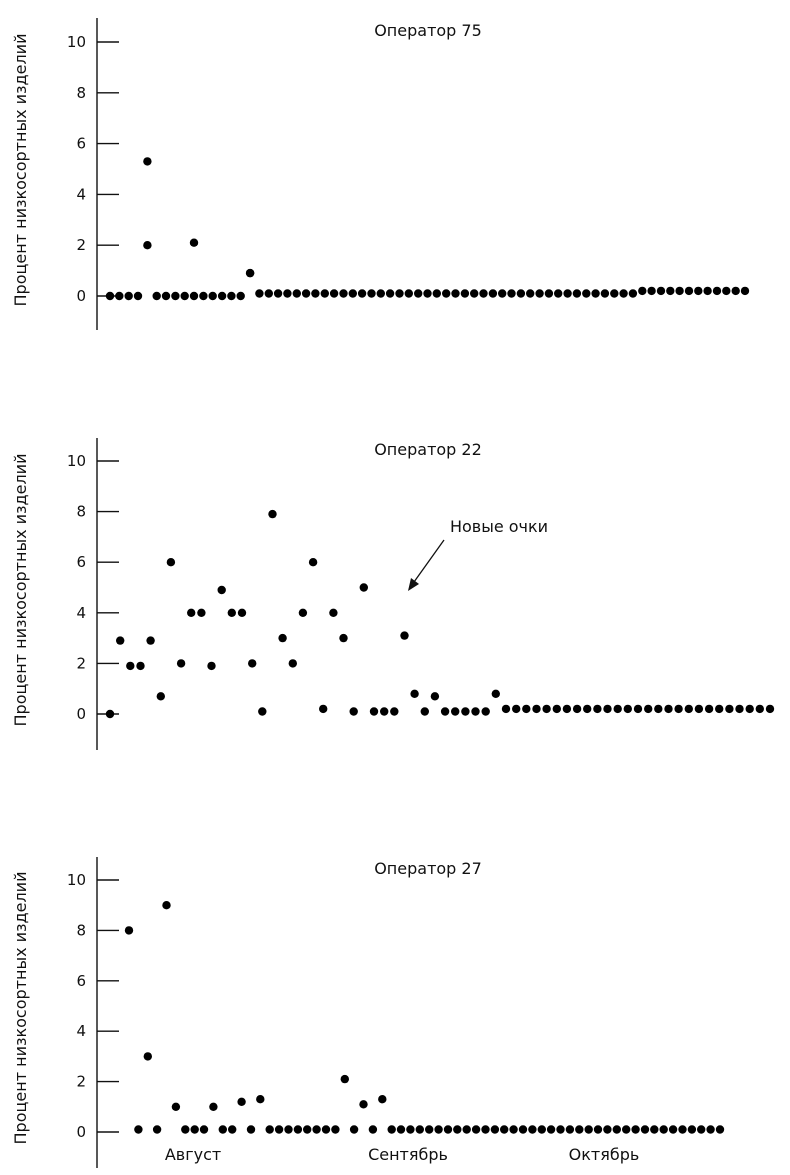 Image resolution: width=790 pixels, height=1175 pixels. Describe the element at coordinates (81, 194) in the screenshot. I see `y-tick-label: 4` at that location.